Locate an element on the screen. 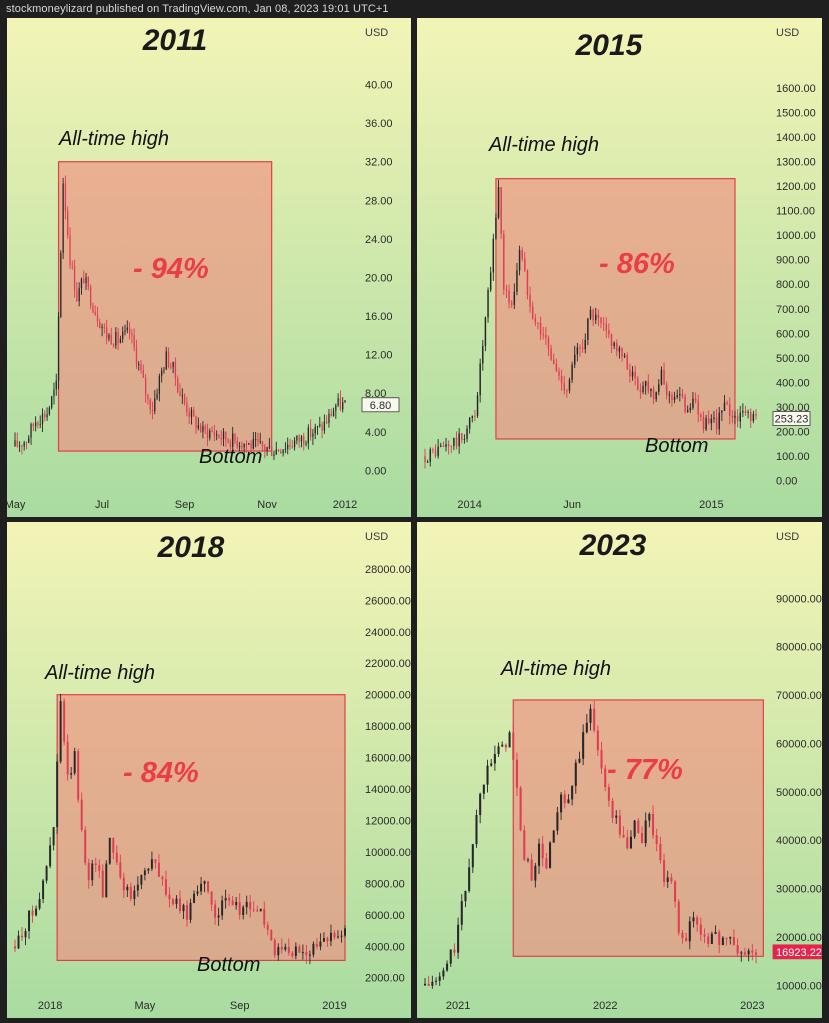 The height and width of the screenshot is (1023, 829). drawdown-box is located at coordinates (201, 828).